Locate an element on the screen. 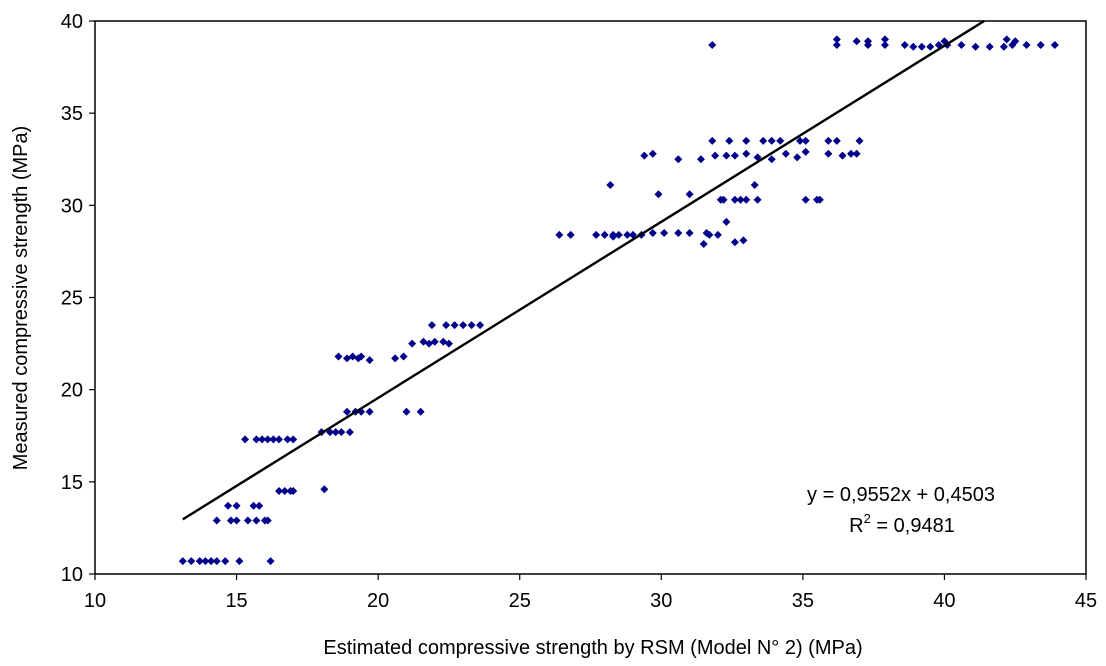 This screenshot has height=666, width=1106. r-squared-label: R2 = 0,9481 is located at coordinates (902, 524).